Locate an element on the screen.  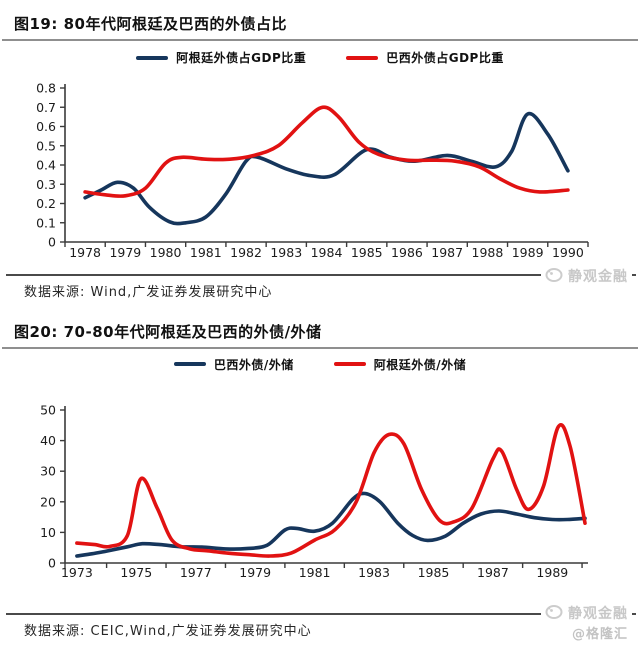
y-tick-label: 0.4 is located at coordinates (46, 165).